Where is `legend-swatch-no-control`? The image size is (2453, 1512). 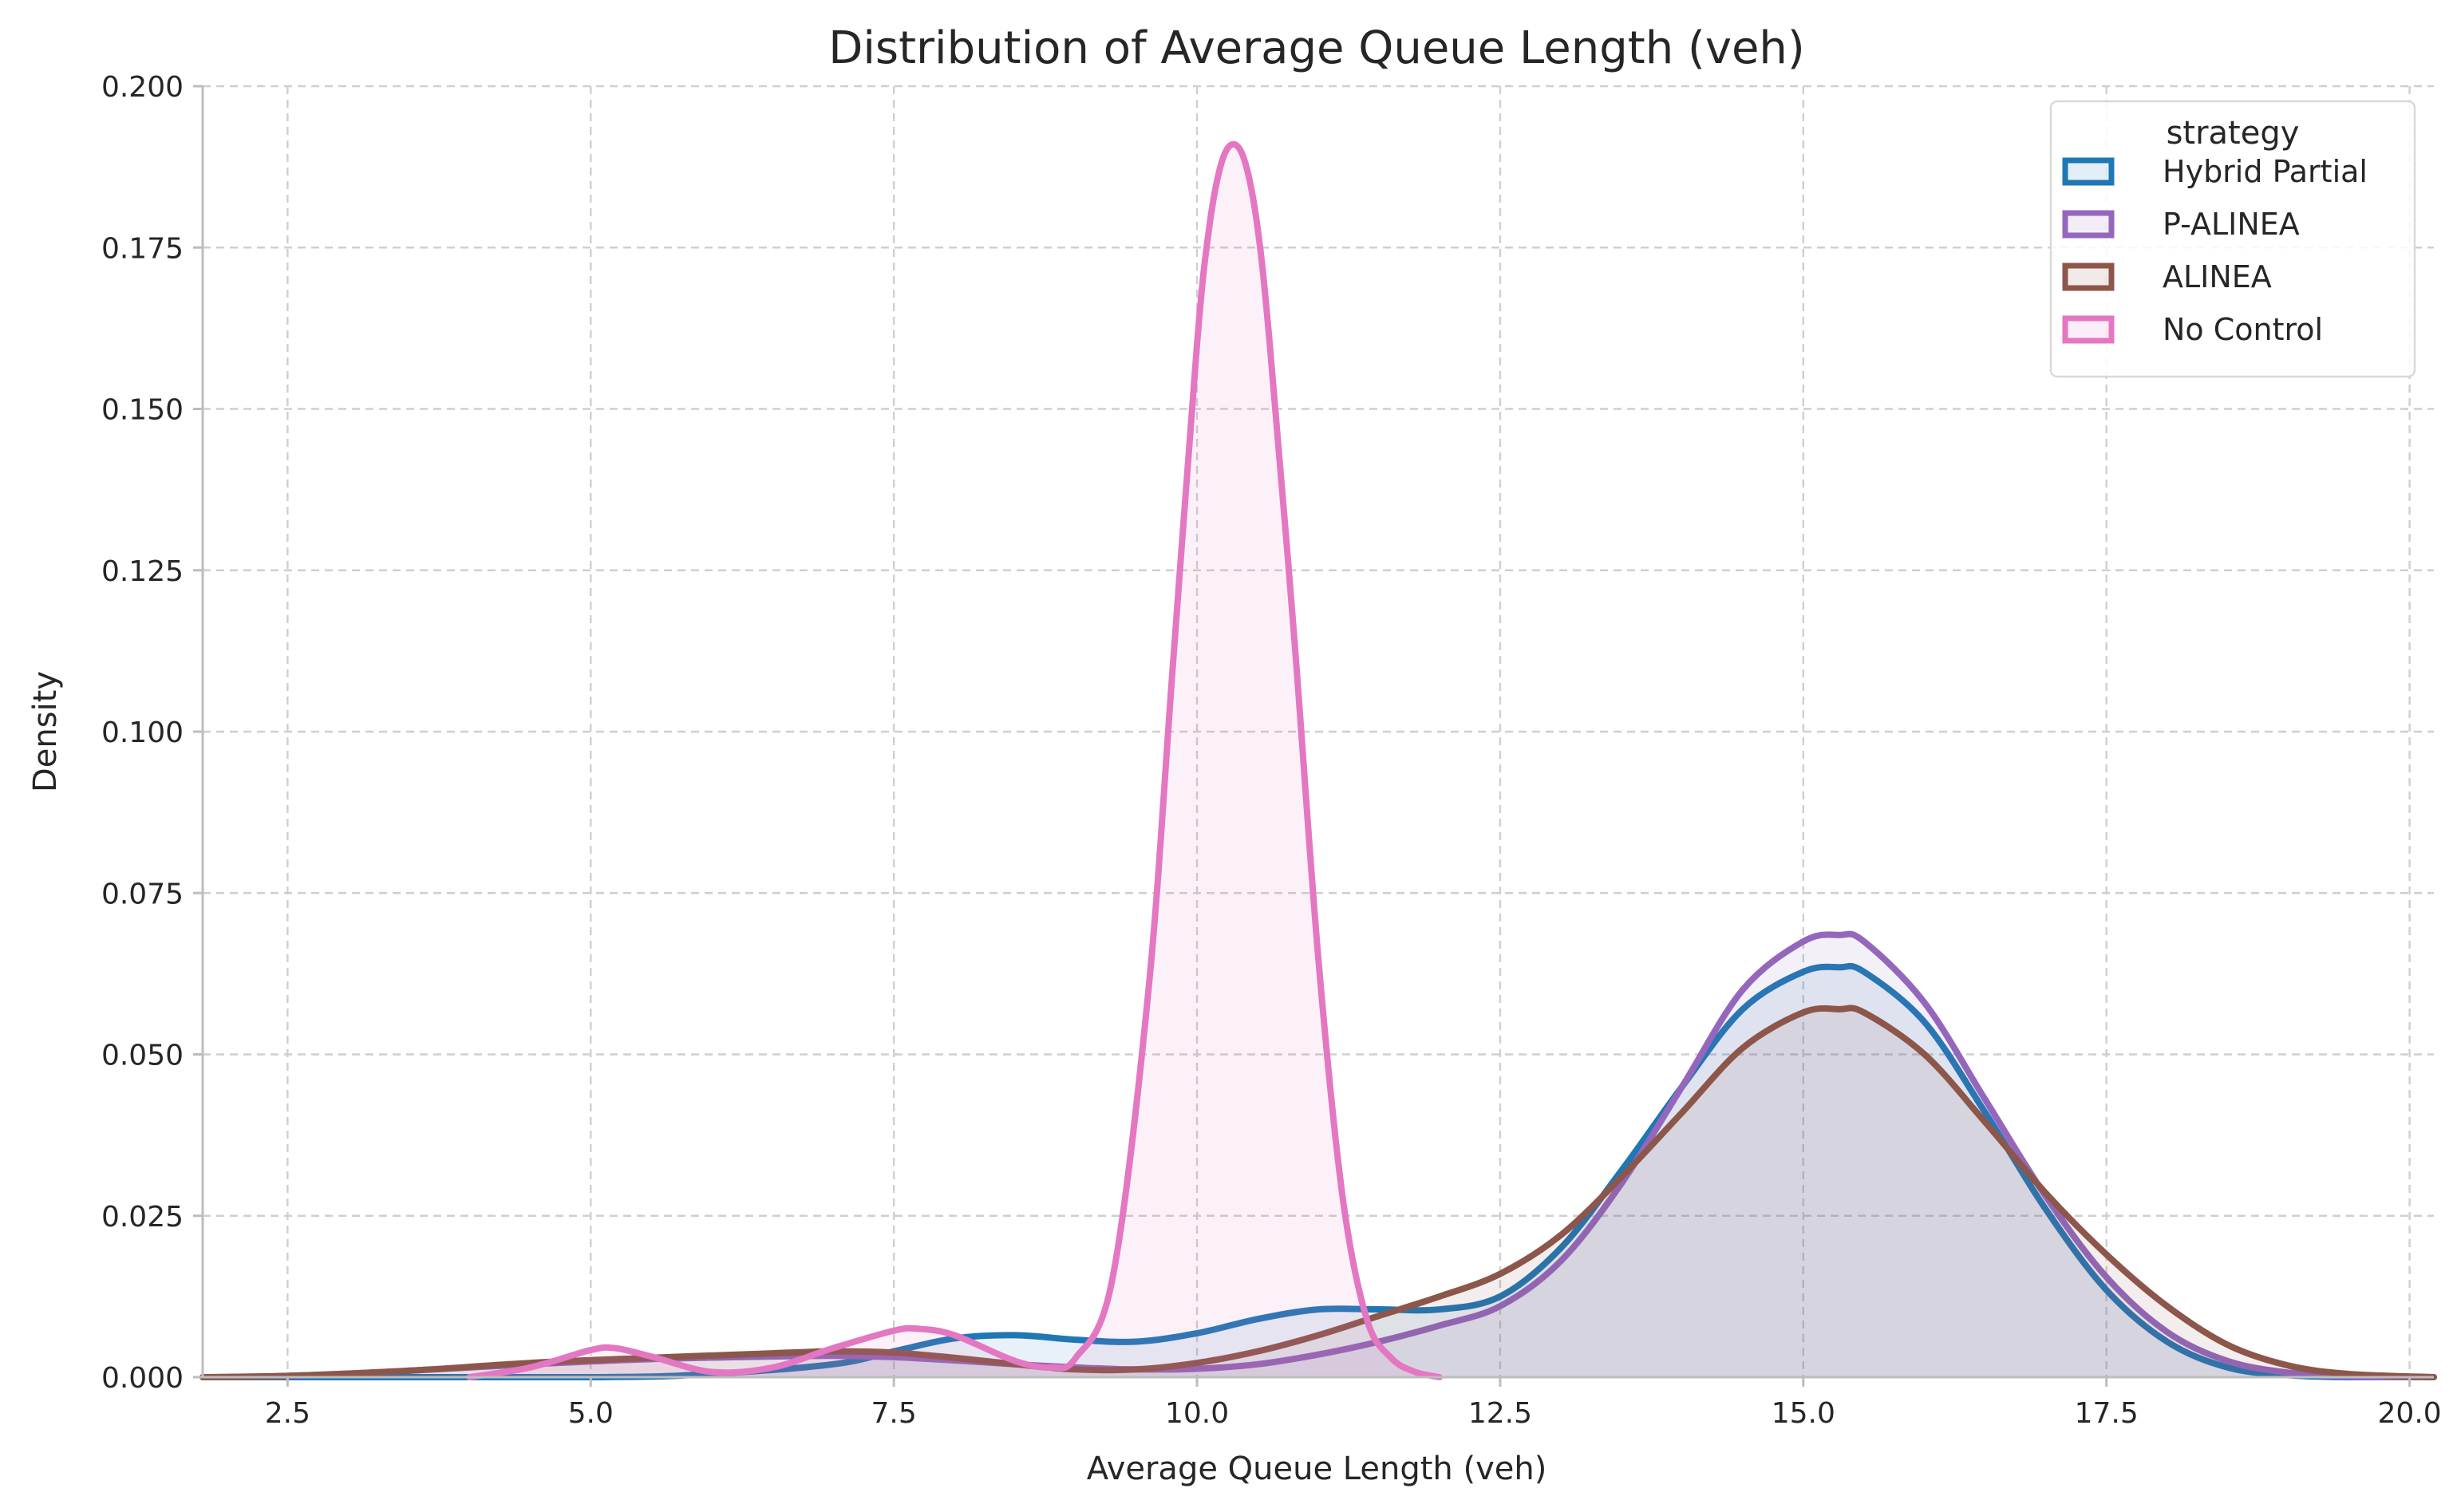
legend-swatch-no-control is located at coordinates (2088, 329).